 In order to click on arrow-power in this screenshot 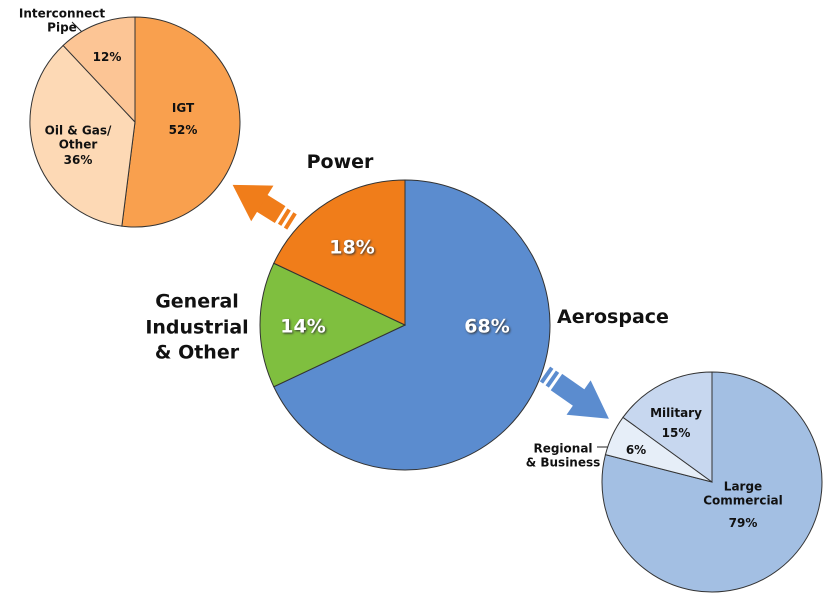, I will do `click(264, 207)`.